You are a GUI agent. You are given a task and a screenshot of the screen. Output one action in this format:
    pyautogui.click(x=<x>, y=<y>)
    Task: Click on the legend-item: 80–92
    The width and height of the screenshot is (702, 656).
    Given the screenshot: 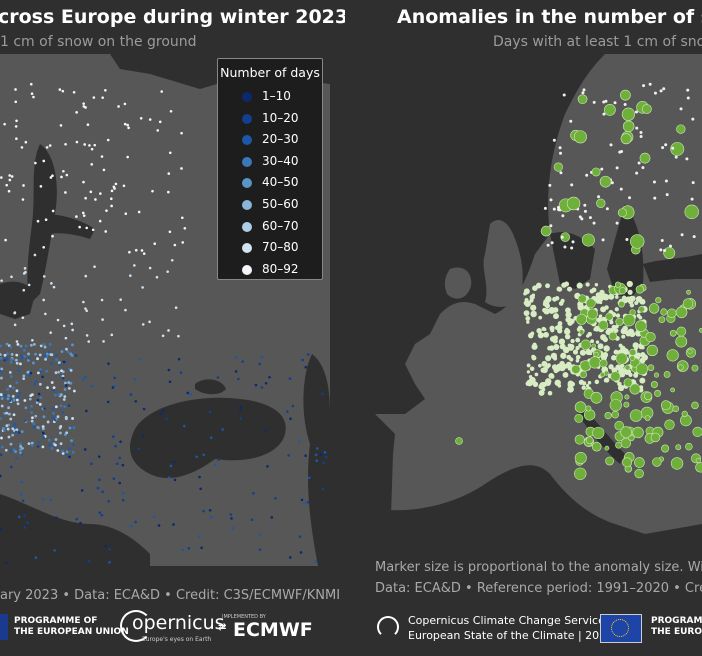 What is the action you would take?
    pyautogui.click(x=270, y=270)
    